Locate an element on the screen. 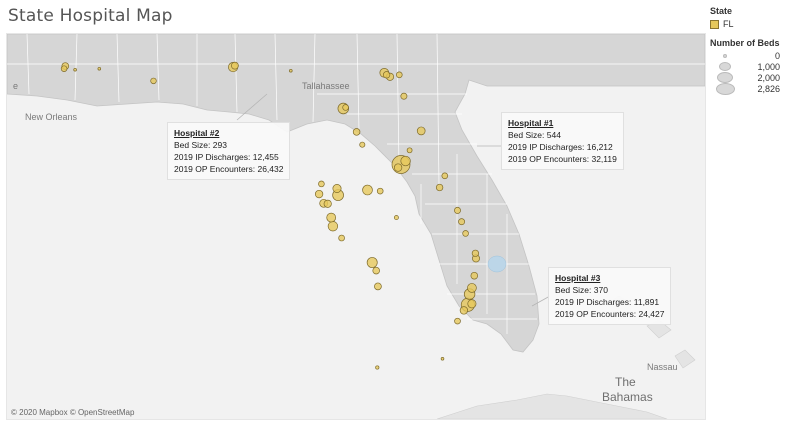 This screenshot has height=425, width=790. callout-hospital-2-op: 2019 OP Encounters: 26,432 is located at coordinates (229, 169).